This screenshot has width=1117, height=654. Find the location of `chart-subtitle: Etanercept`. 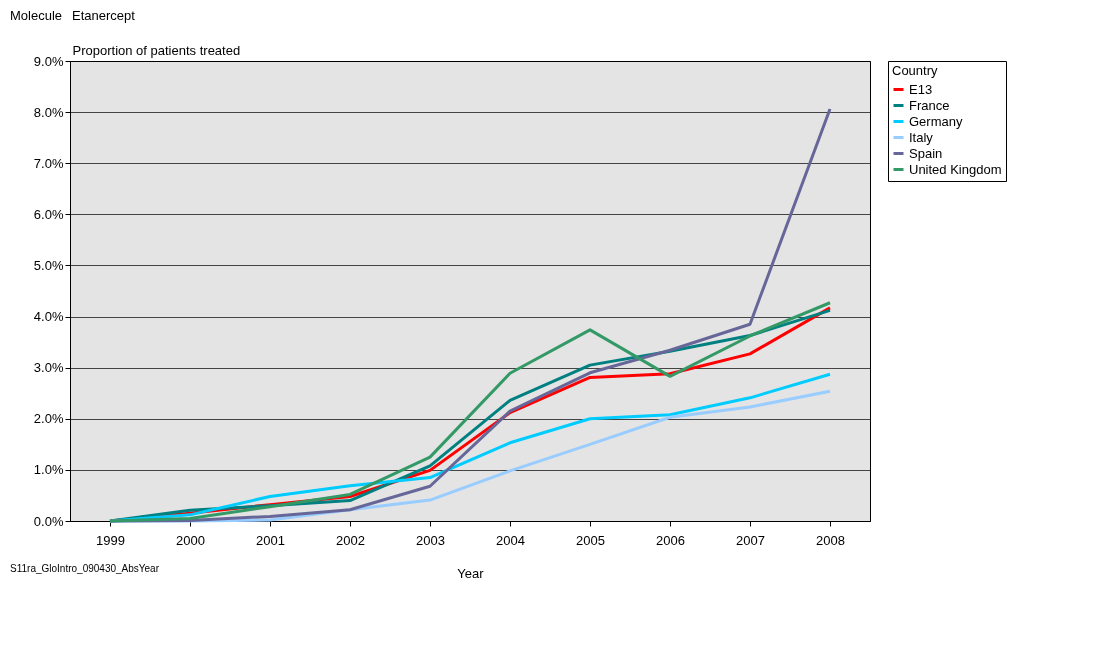

chart-subtitle: Etanercept is located at coordinates (104, 15).